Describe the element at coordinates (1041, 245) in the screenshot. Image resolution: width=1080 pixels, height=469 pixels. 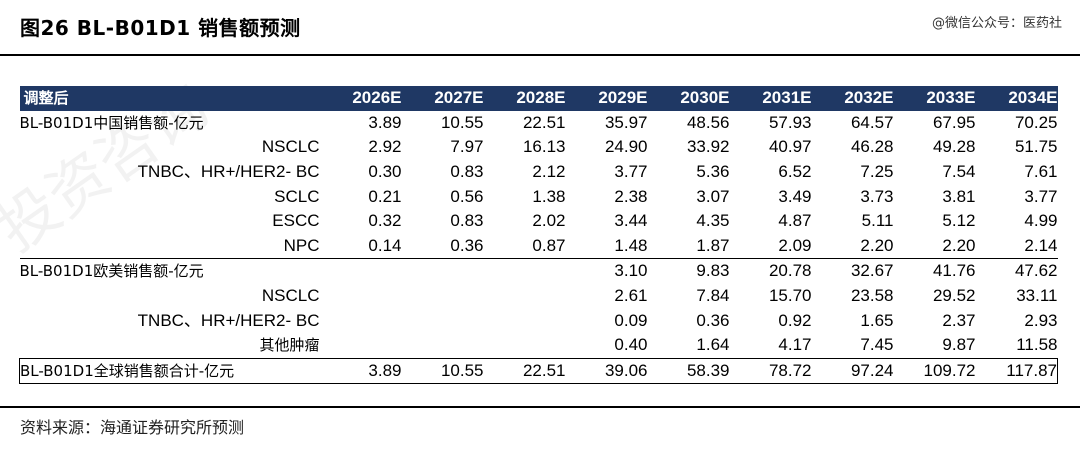
I see `cell-value: 2.14` at that location.